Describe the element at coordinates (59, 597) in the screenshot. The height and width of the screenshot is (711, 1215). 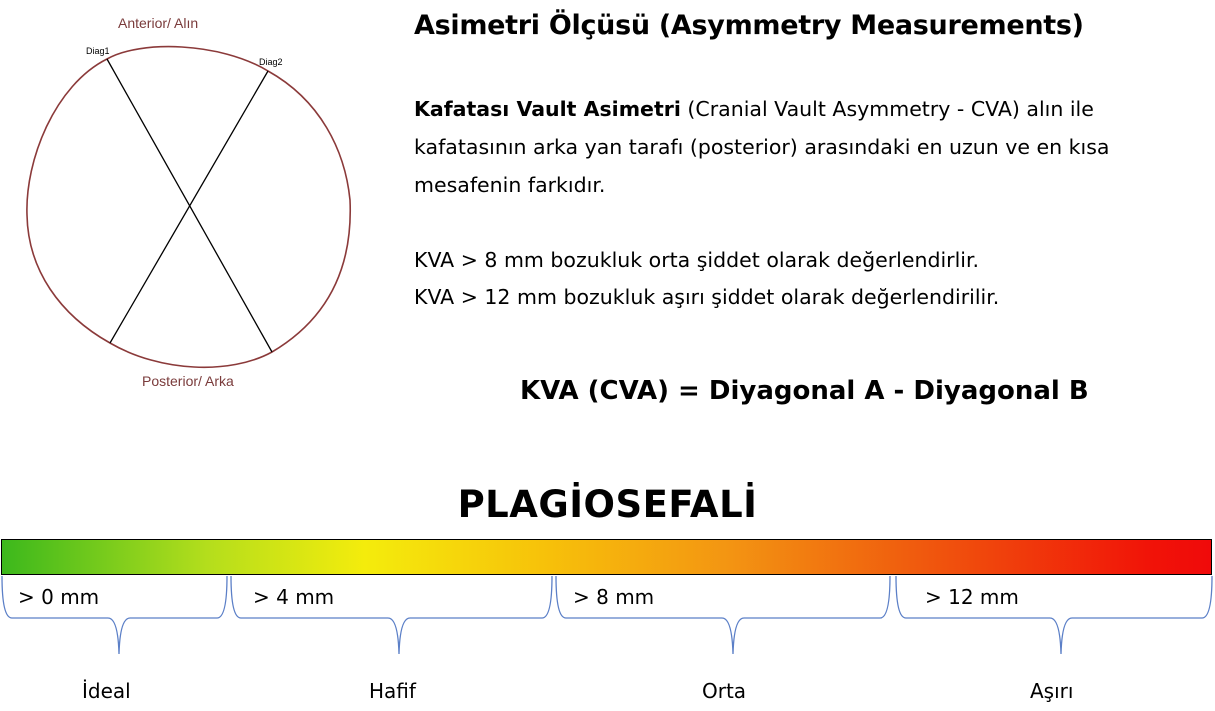
I see `range-label-0: > 0 mm` at that location.